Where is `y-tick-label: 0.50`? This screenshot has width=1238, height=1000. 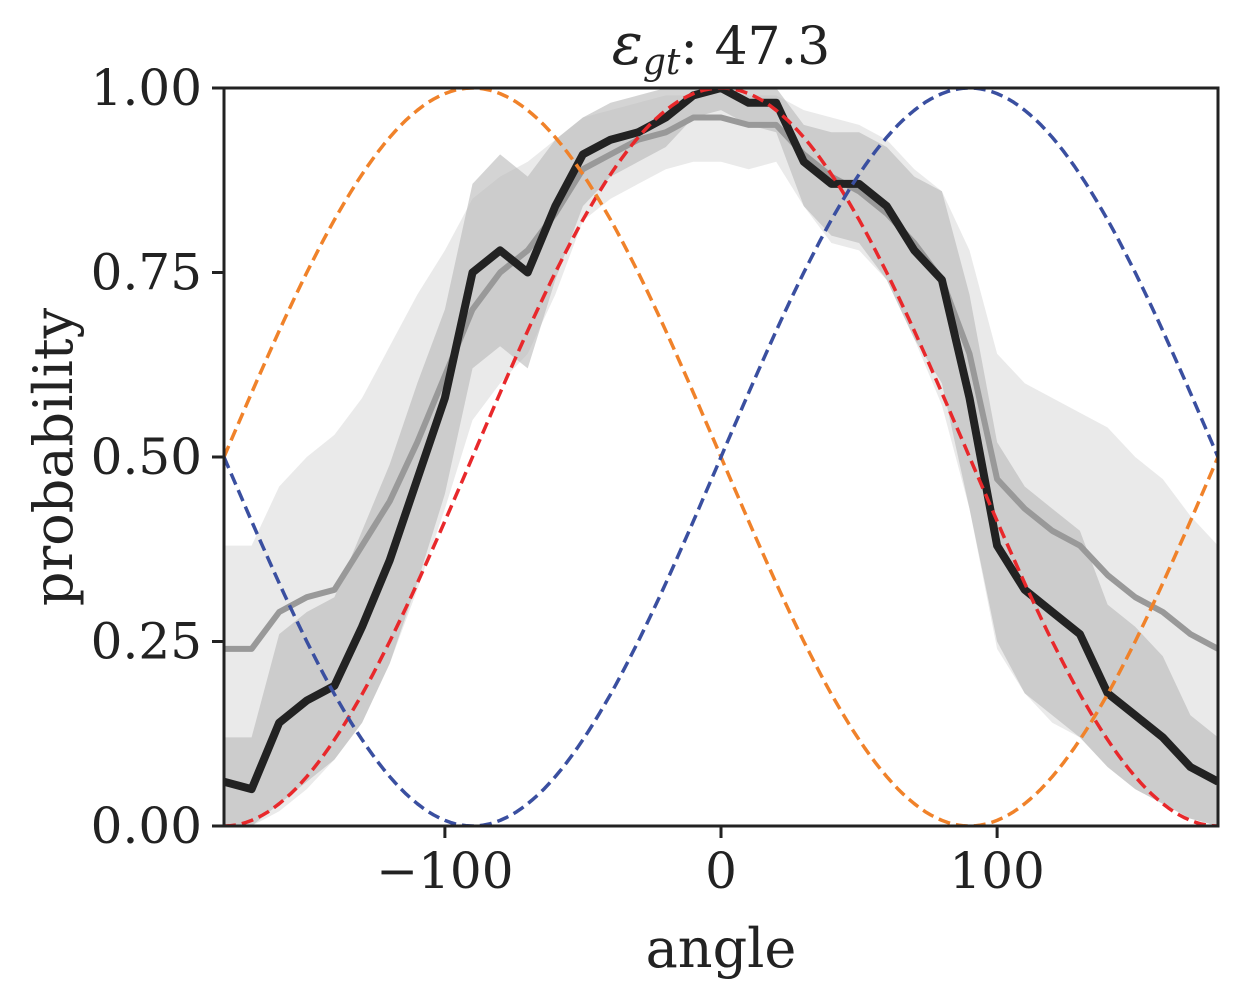
y-tick-label: 0.50 is located at coordinates (146, 457).